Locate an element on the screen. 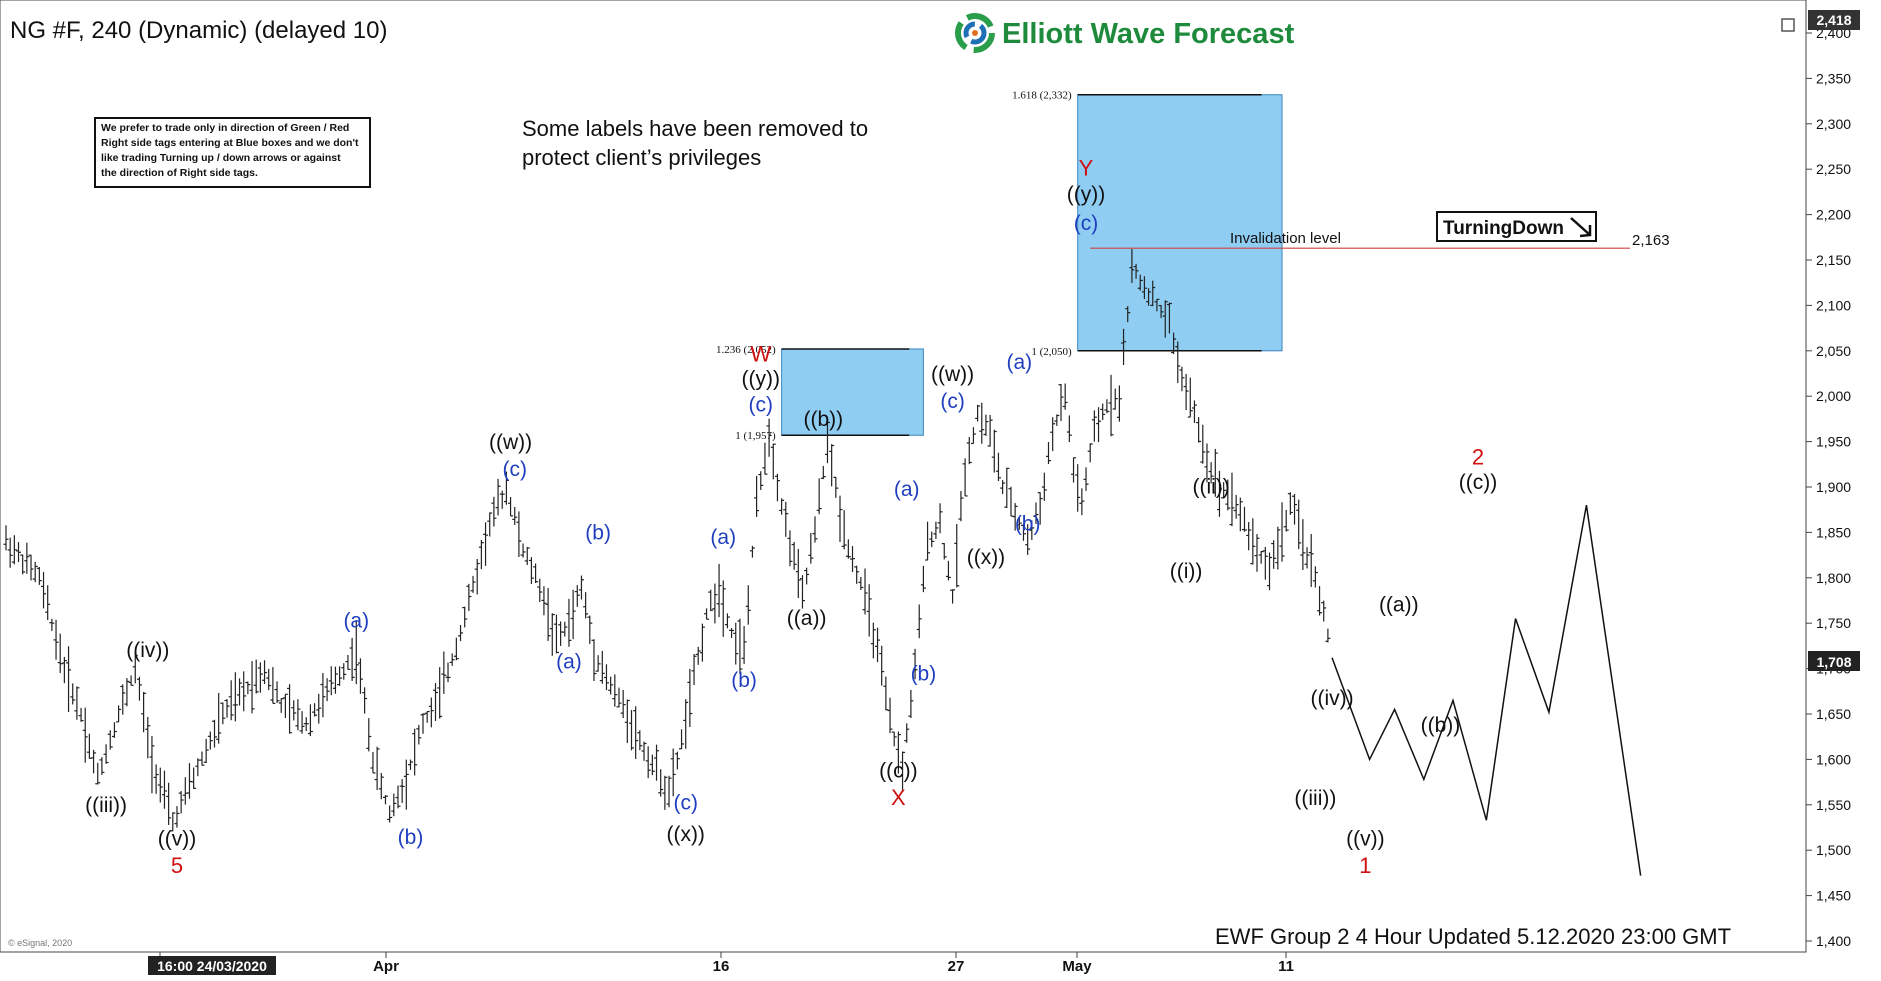 This screenshot has height=981, width=1881. wave-label: W is located at coordinates (760, 354).